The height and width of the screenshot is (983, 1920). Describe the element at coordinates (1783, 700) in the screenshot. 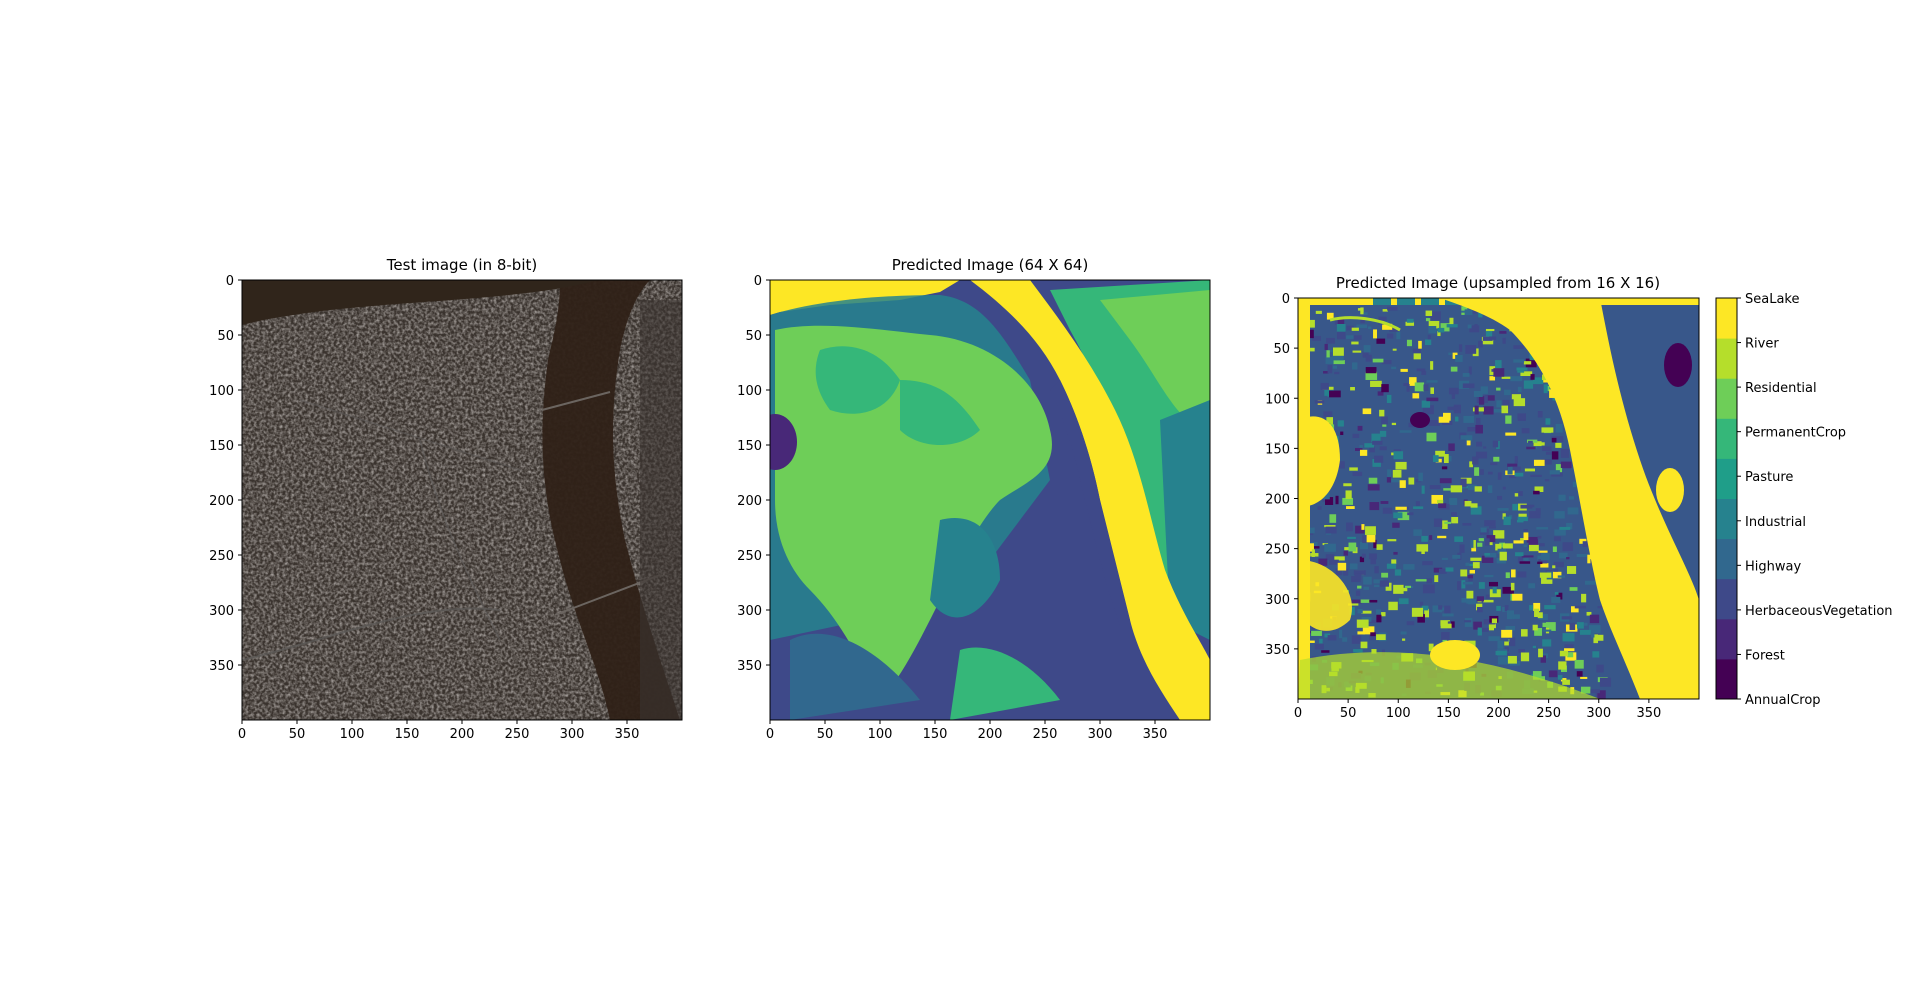

I see `colorbar-label: AnnualCrop` at that location.